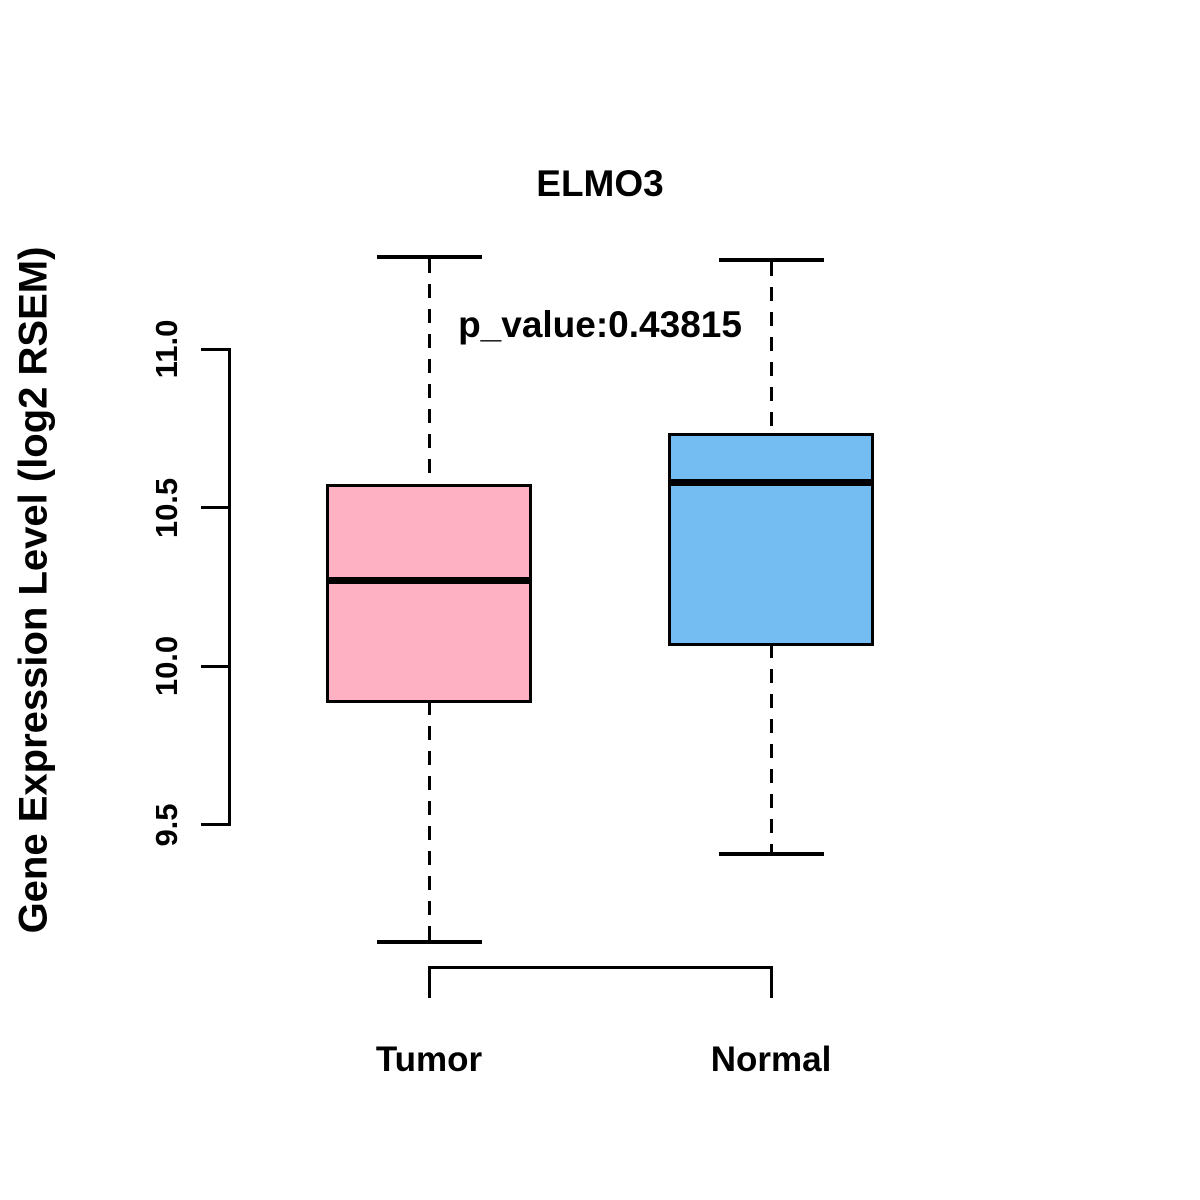  What do you see at coordinates (429, 821) in the screenshot?
I see `tumor-lower-whisker` at bounding box center [429, 821].